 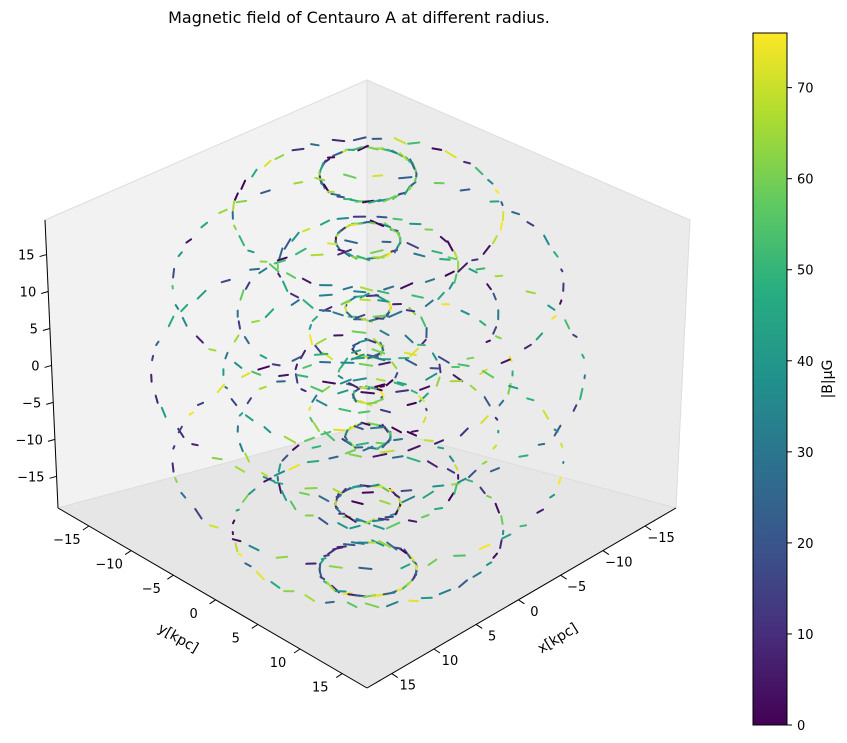 I want to click on x-tick-label: −15, so click(x=660, y=538).